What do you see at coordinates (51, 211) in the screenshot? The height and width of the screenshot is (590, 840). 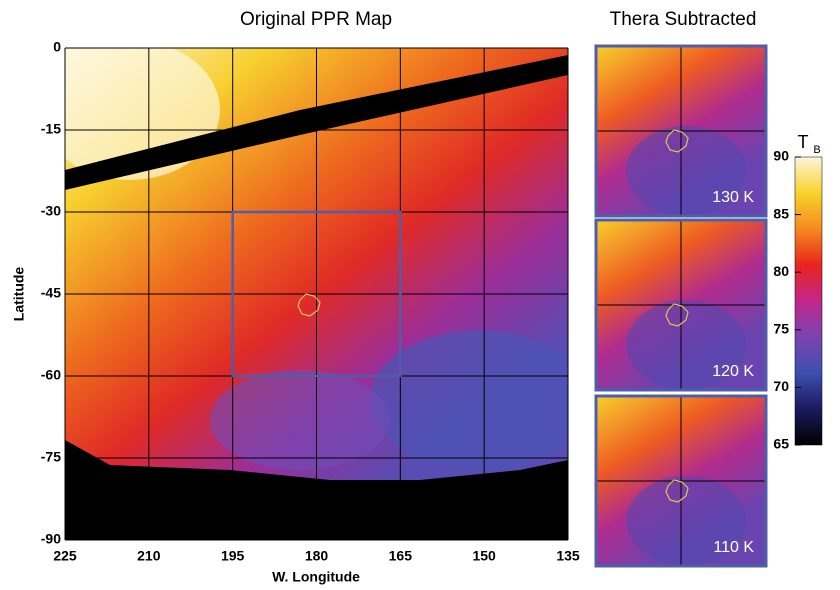 I see `y-tick-label: -30` at bounding box center [51, 211].